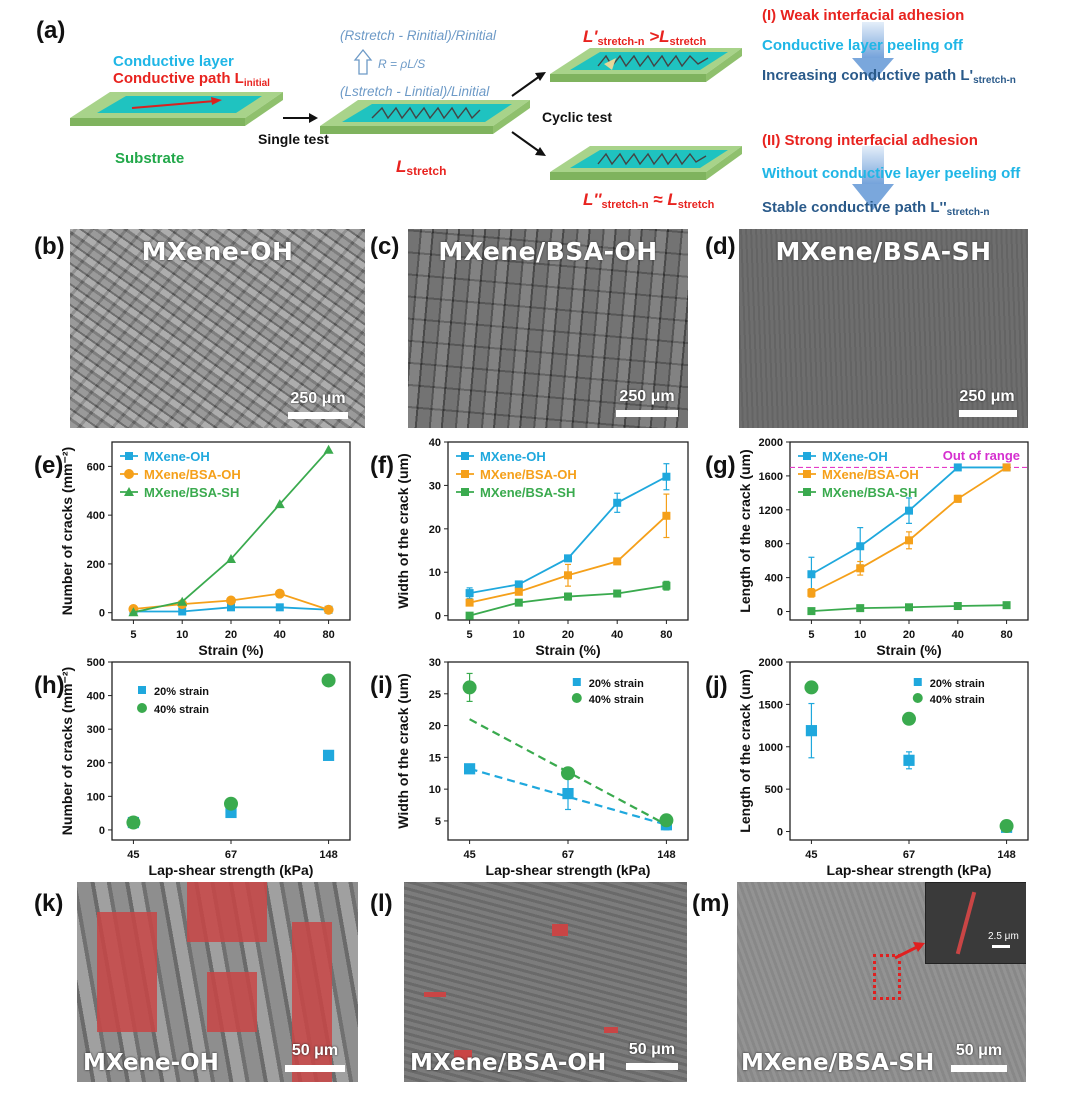 The width and height of the screenshot is (1080, 1096). What do you see at coordinates (177, 456) in the screenshot?
I see `legend-label: MXene-OH` at bounding box center [177, 456].